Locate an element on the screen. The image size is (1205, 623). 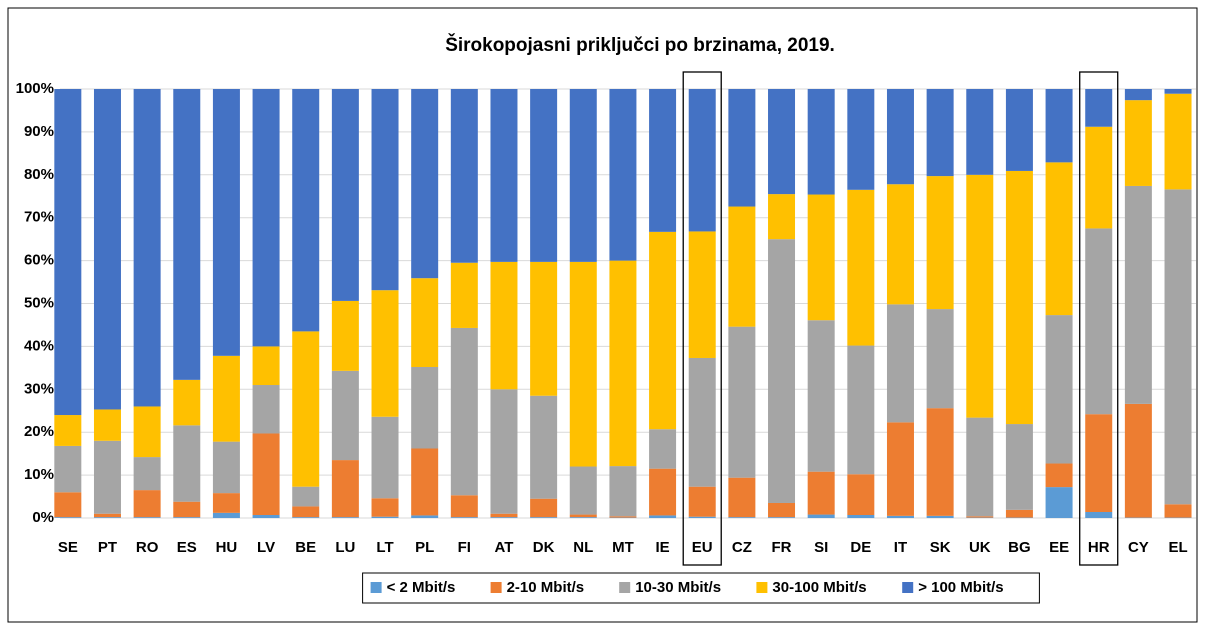
x-tick-label: DK is located at coordinates (544, 547).